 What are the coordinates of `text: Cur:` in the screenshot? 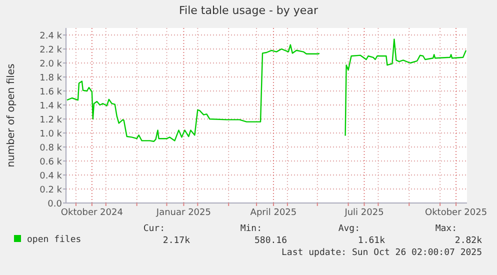 It's located at (154, 229).